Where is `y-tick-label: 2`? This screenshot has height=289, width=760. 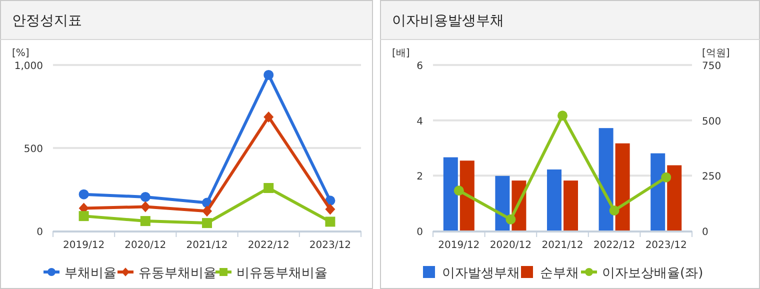
y-tick-label: 2 is located at coordinates (419, 177).